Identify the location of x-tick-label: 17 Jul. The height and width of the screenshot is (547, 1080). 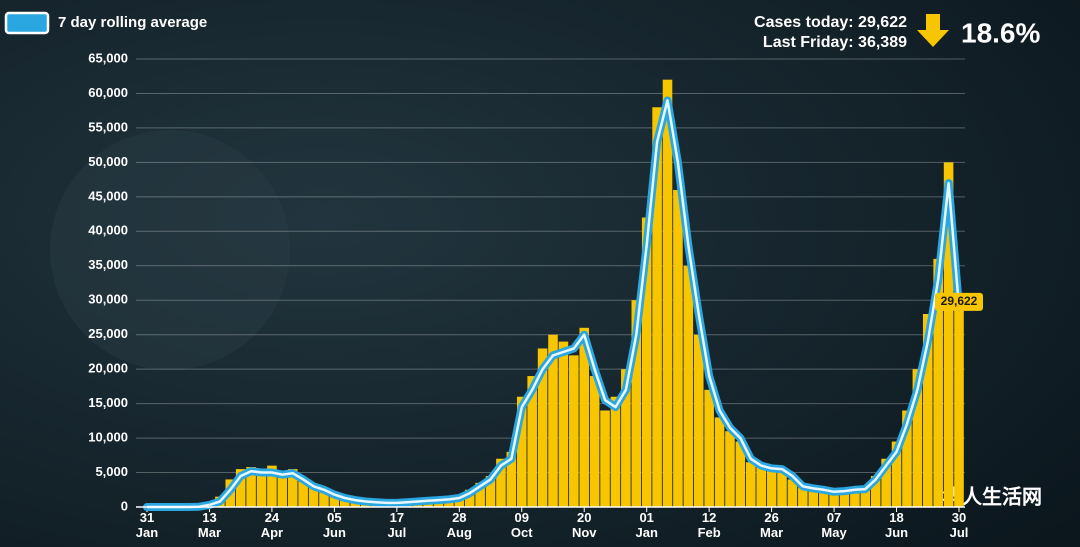
(396, 525).